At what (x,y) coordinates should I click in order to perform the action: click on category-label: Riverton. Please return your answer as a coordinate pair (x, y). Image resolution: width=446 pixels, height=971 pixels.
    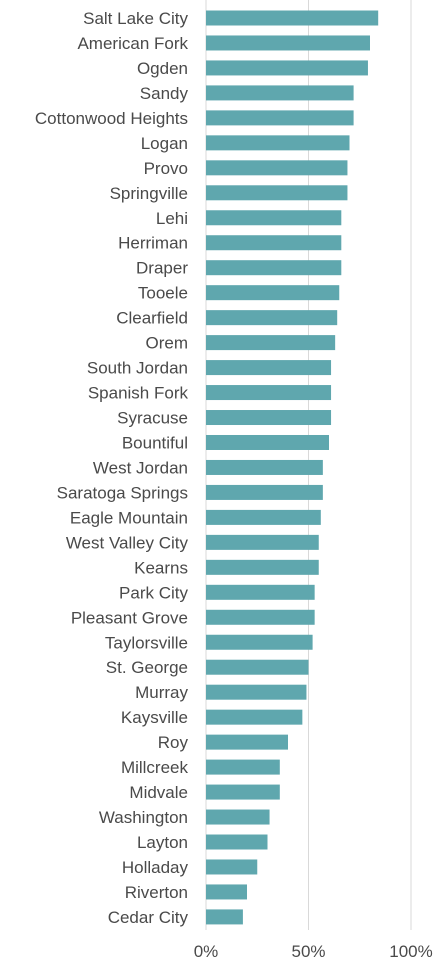
    Looking at the image, I should click on (156, 892).